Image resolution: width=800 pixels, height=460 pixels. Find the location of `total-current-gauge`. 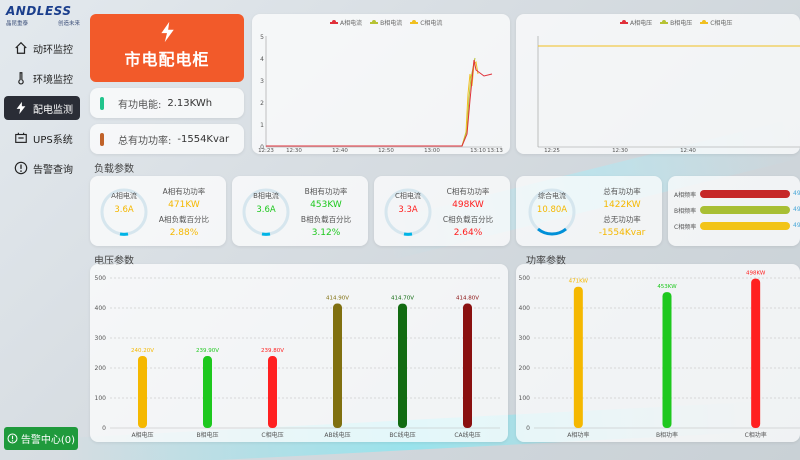

total-current-gauge is located at coordinates (552, 212).